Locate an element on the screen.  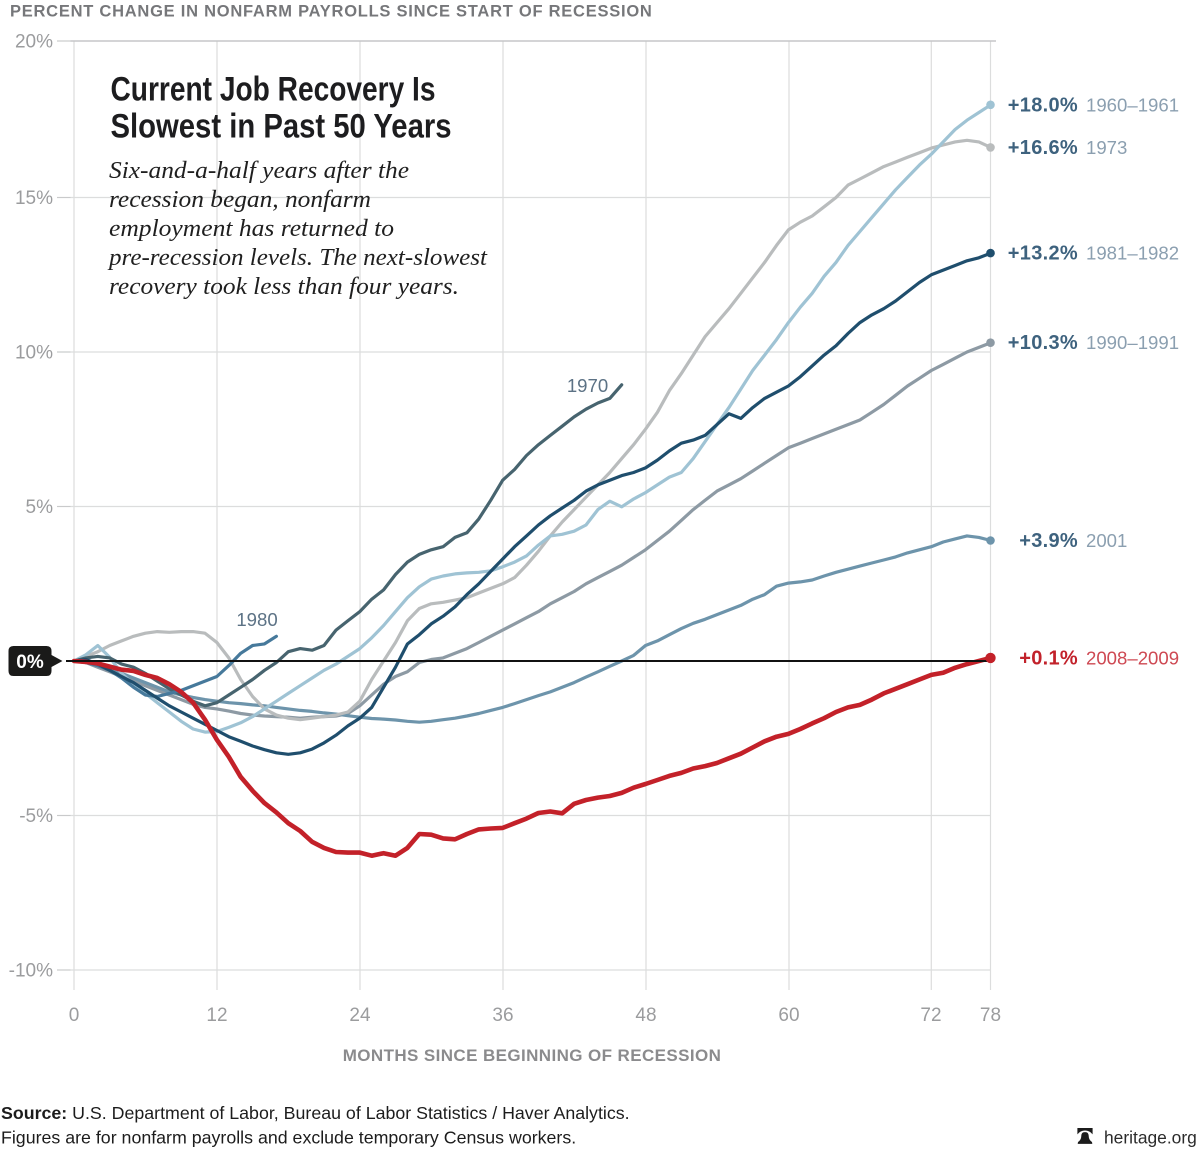
svg-text: +18.0% is located at coordinates (1043, 105).